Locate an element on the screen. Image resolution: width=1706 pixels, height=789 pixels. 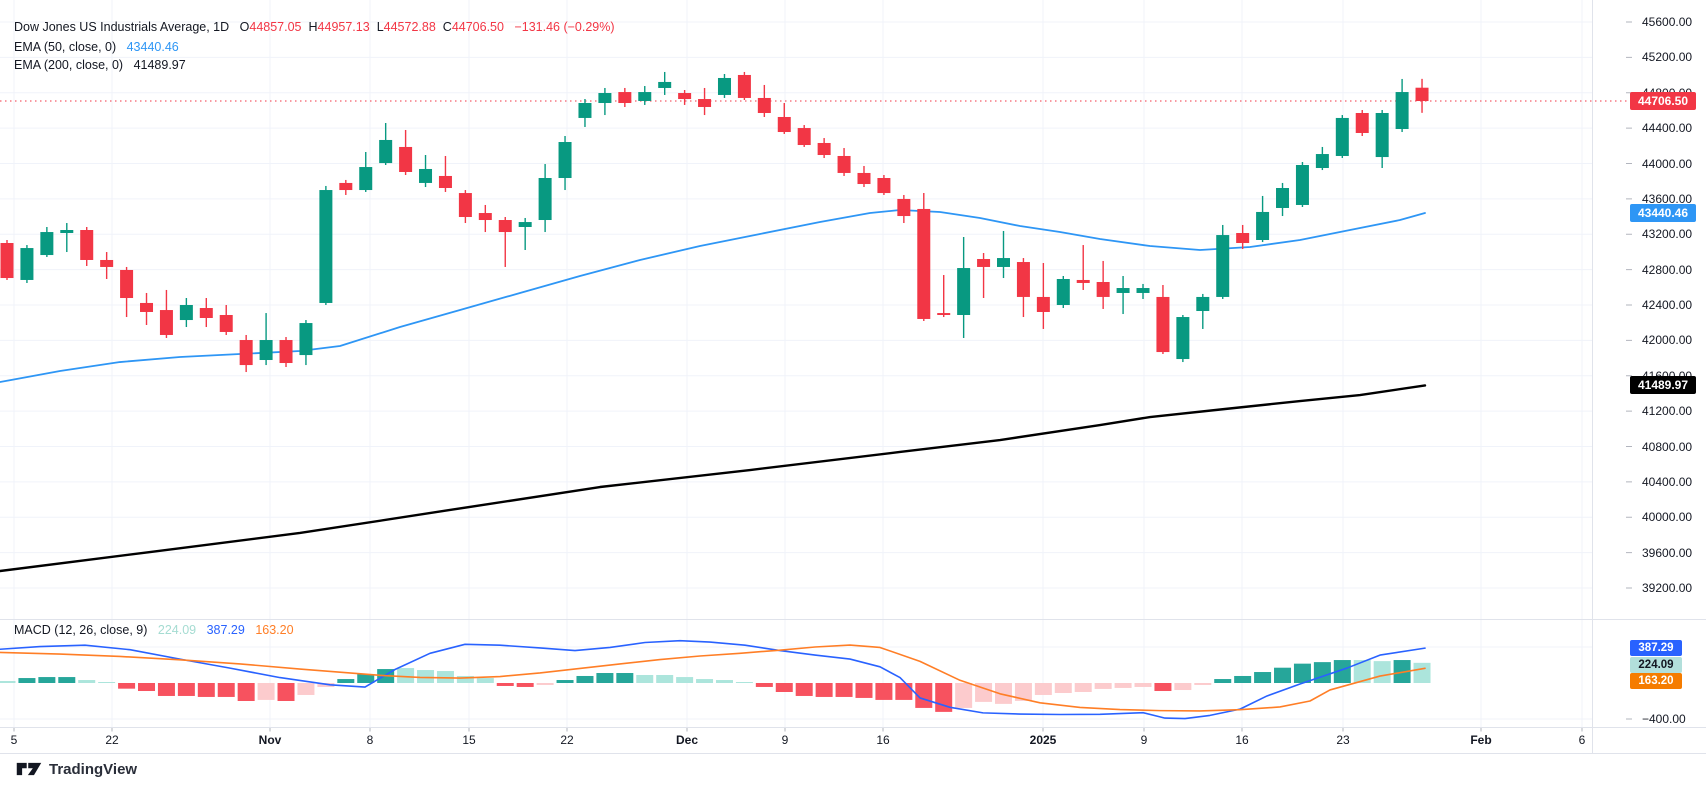
macd-line-tag: 387.29 is located at coordinates (1656, 648).